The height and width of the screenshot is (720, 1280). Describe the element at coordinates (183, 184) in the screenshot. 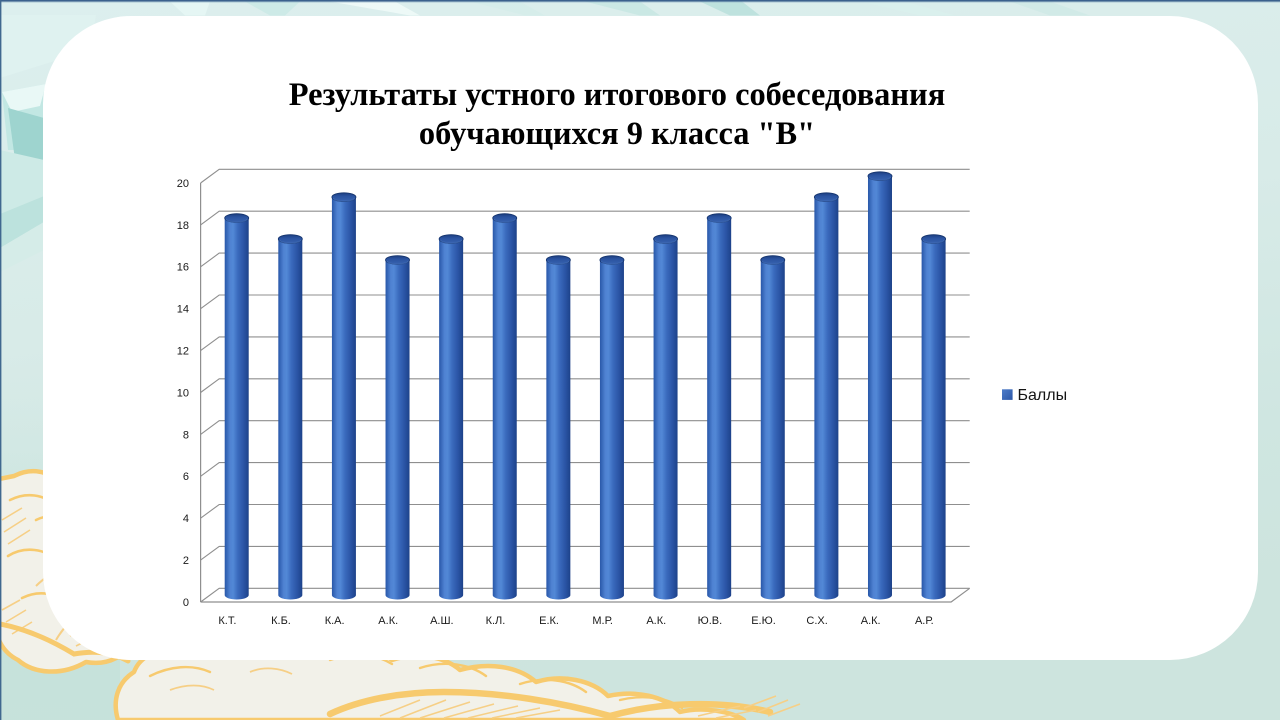

I see `svg-text: 20` at that location.